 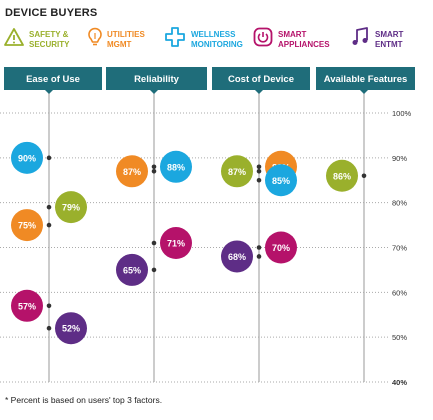 I want to click on data-label: 57%, so click(x=27, y=306).